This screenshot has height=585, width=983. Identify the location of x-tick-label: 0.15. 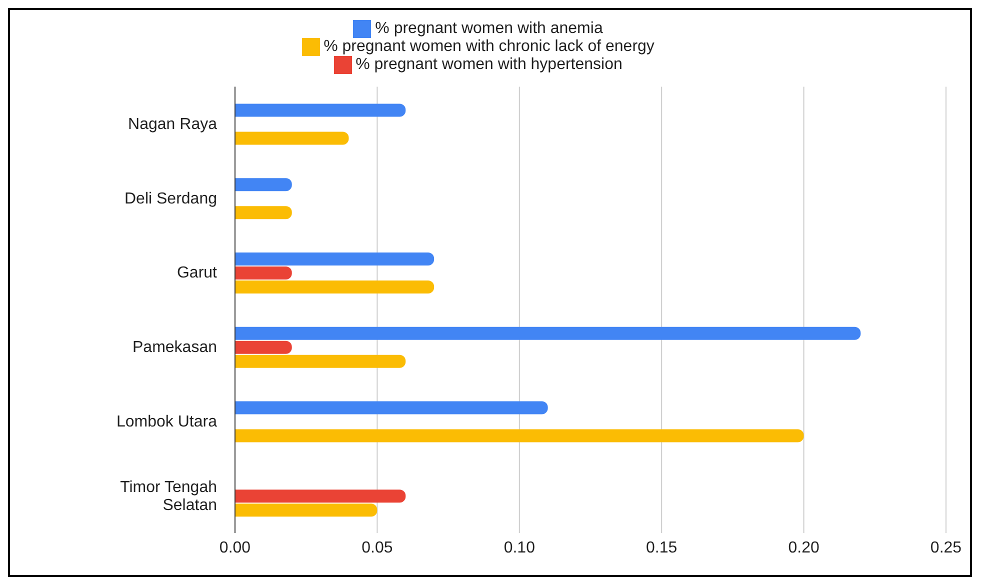
(662, 547).